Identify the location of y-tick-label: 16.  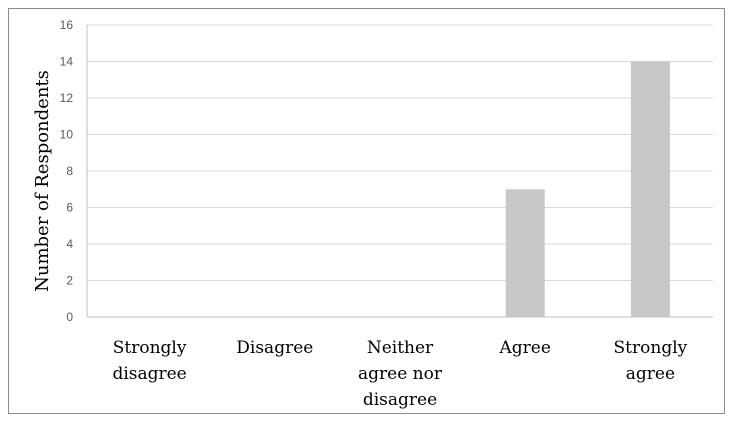
(67, 25).